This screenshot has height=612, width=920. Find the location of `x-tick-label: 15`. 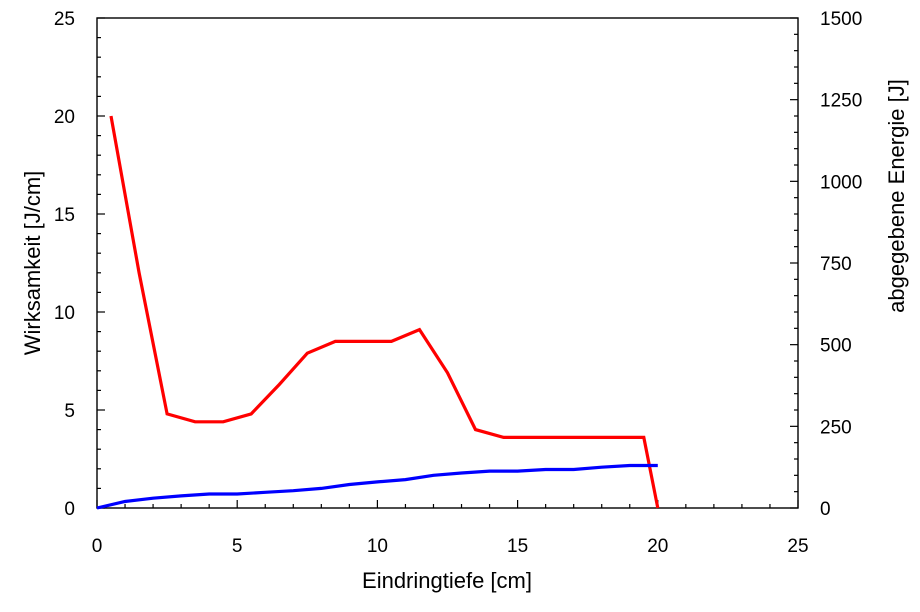

x-tick-label: 15 is located at coordinates (517, 546).